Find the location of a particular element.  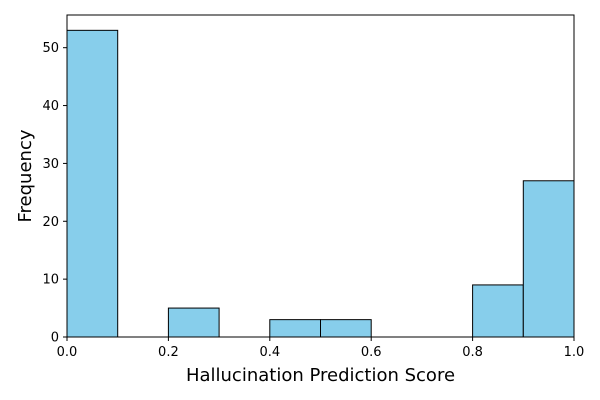

x-axis-ticks: 0.0 0.2 0.4 0.6 0.8 1.0 is located at coordinates (321, 348).